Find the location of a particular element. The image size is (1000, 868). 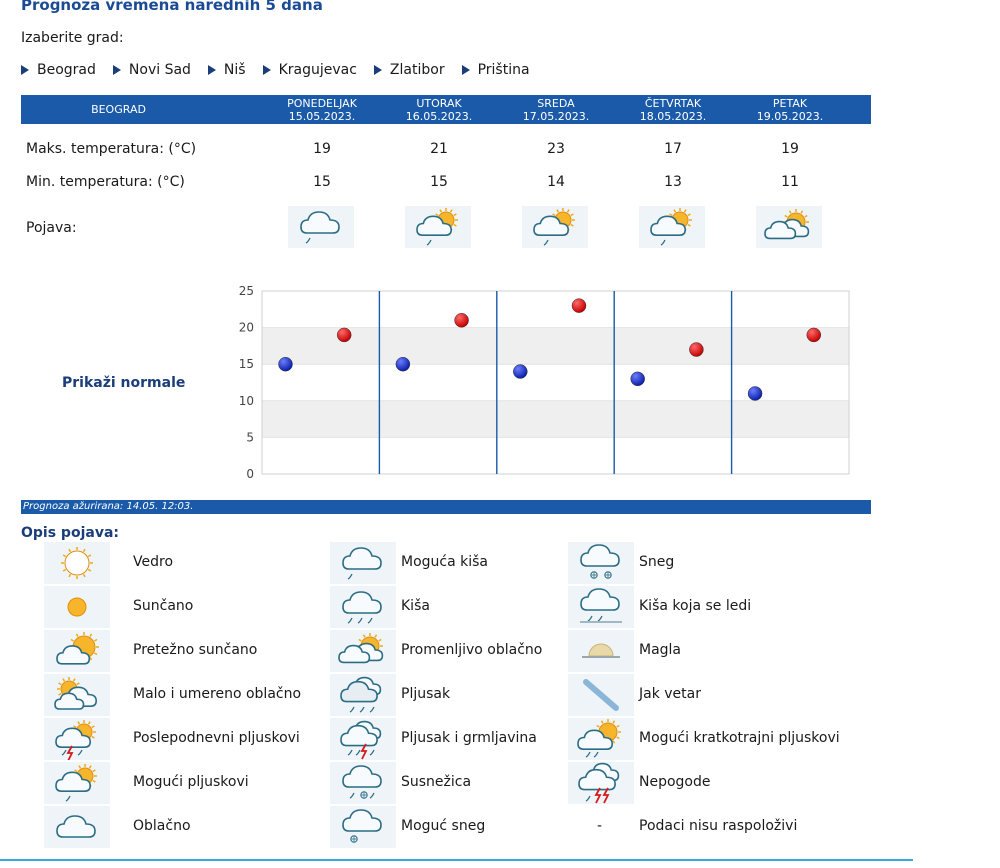

page-title: Prognoza vremena narednih 5 dana is located at coordinates (172, 7).